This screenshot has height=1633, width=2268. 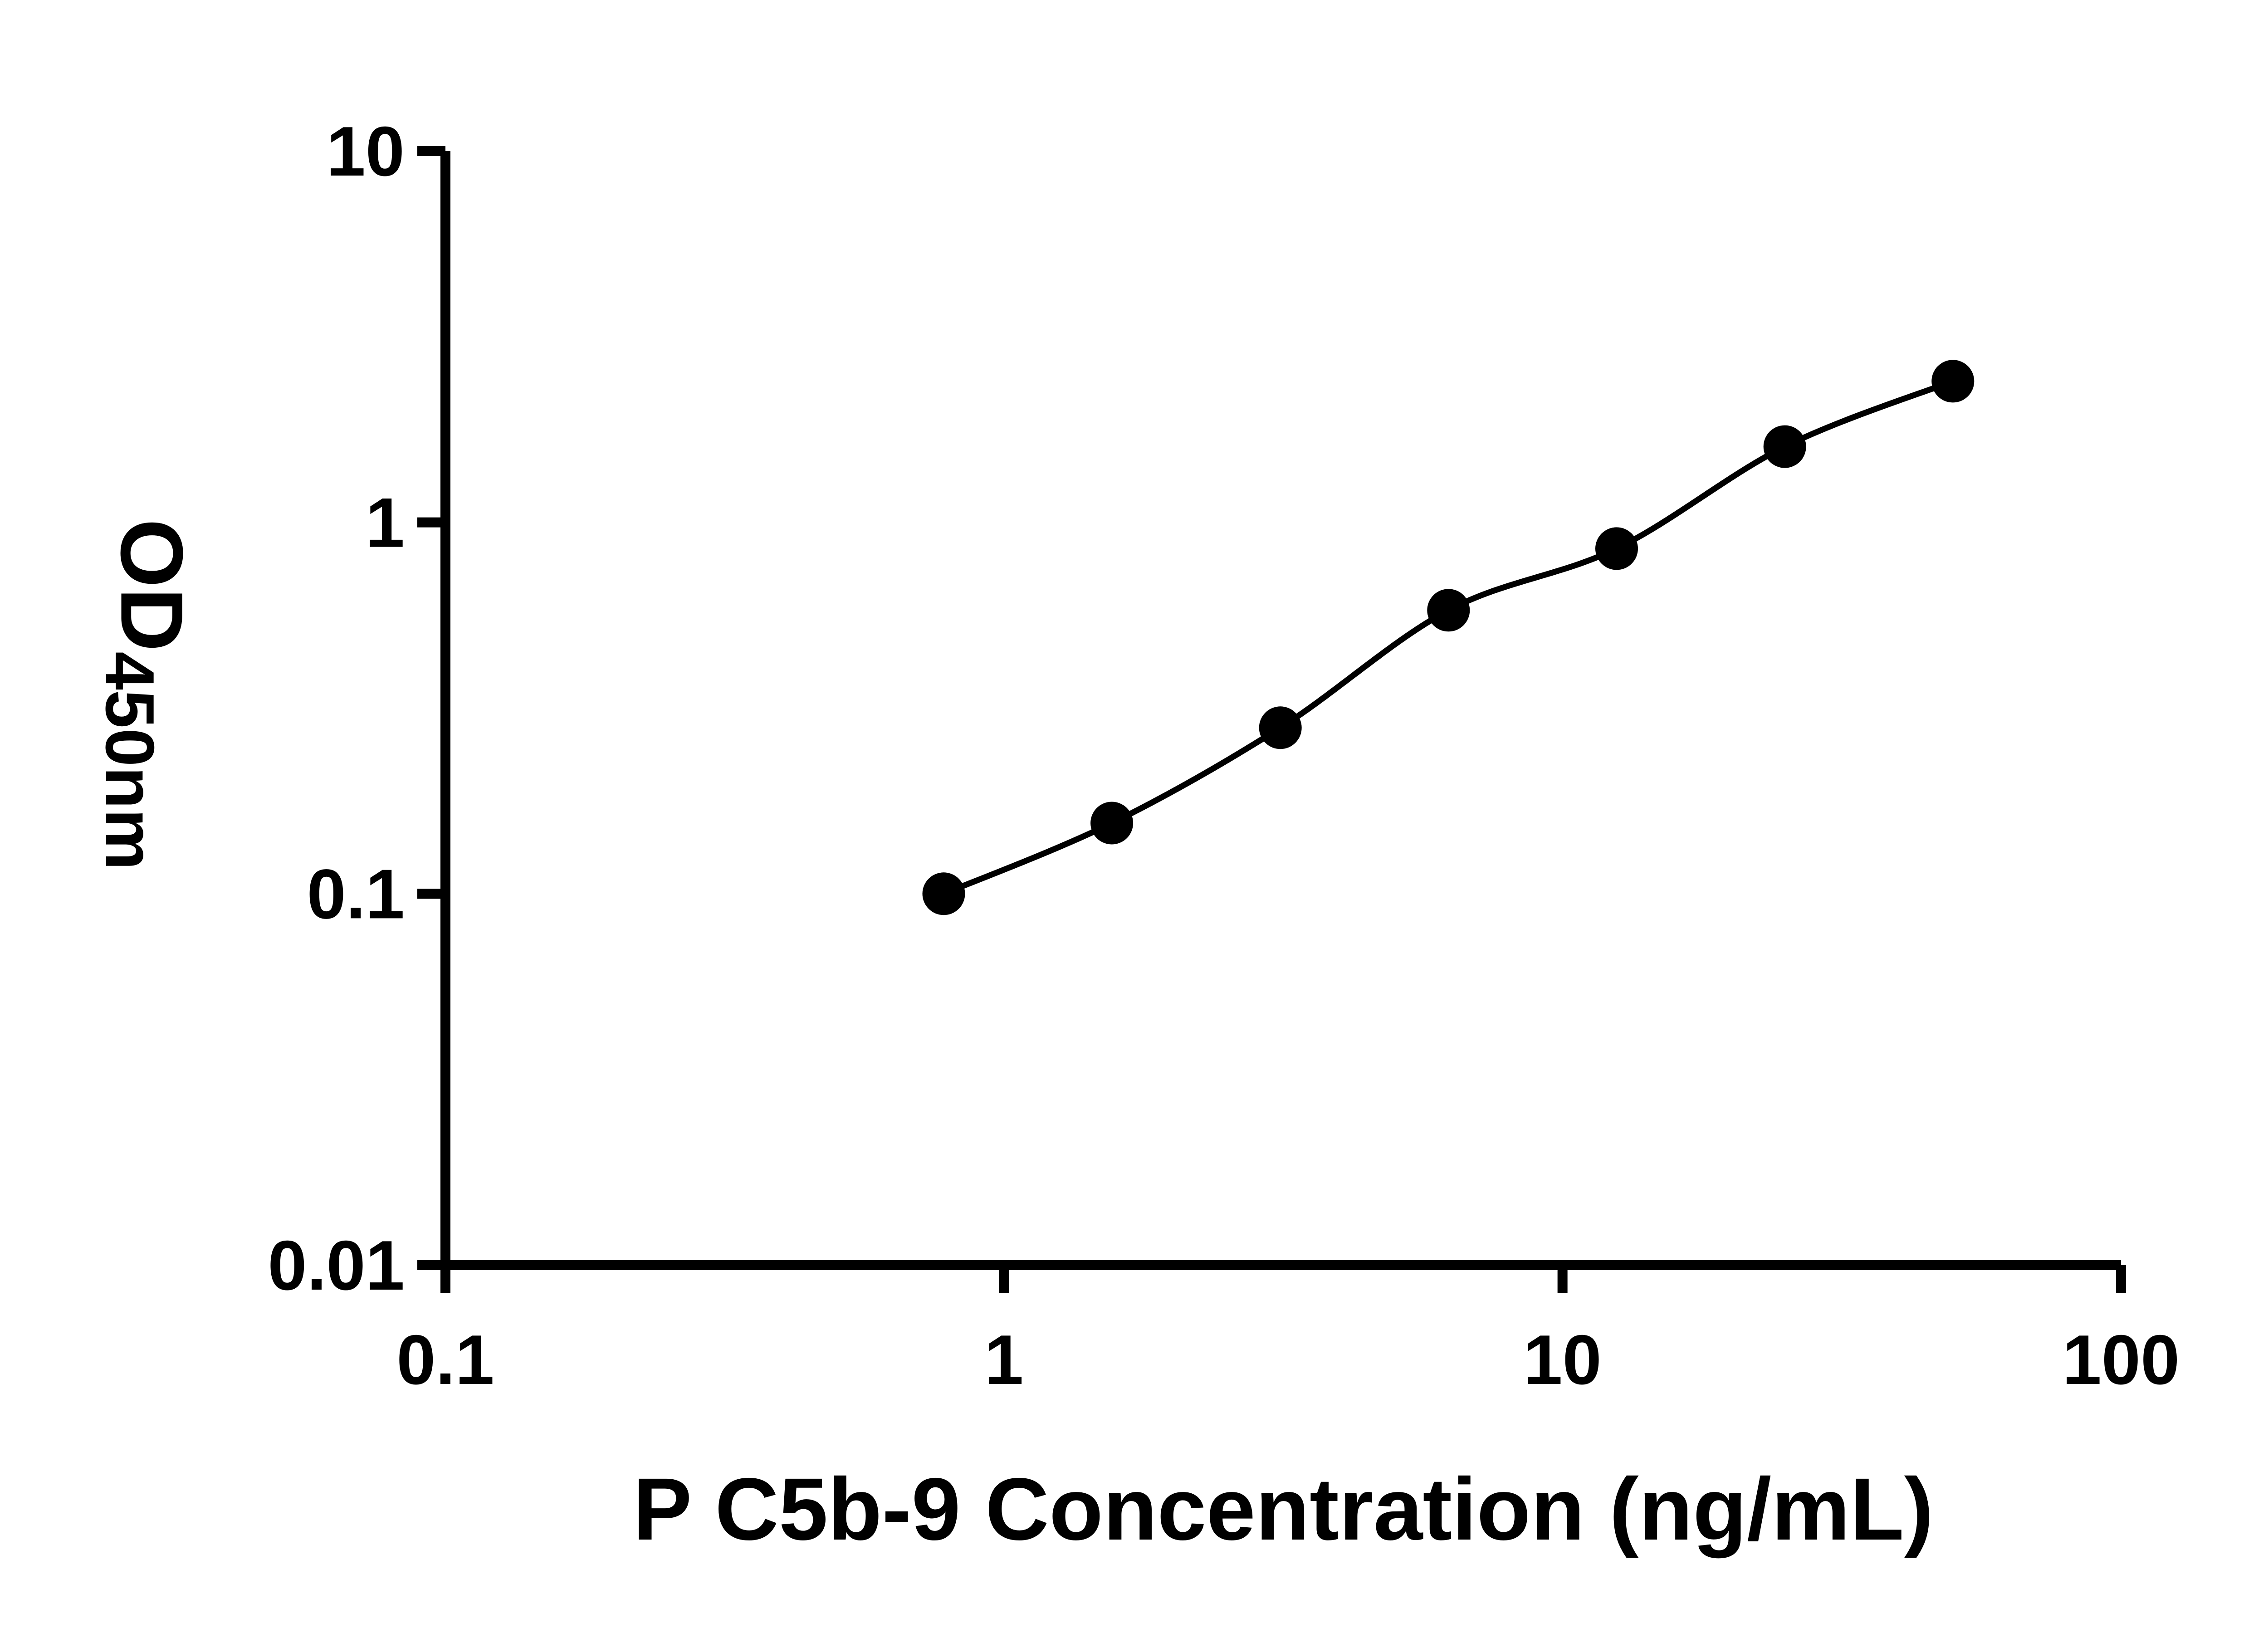 I want to click on y-tick-label: 0.1, so click(x=356, y=894).